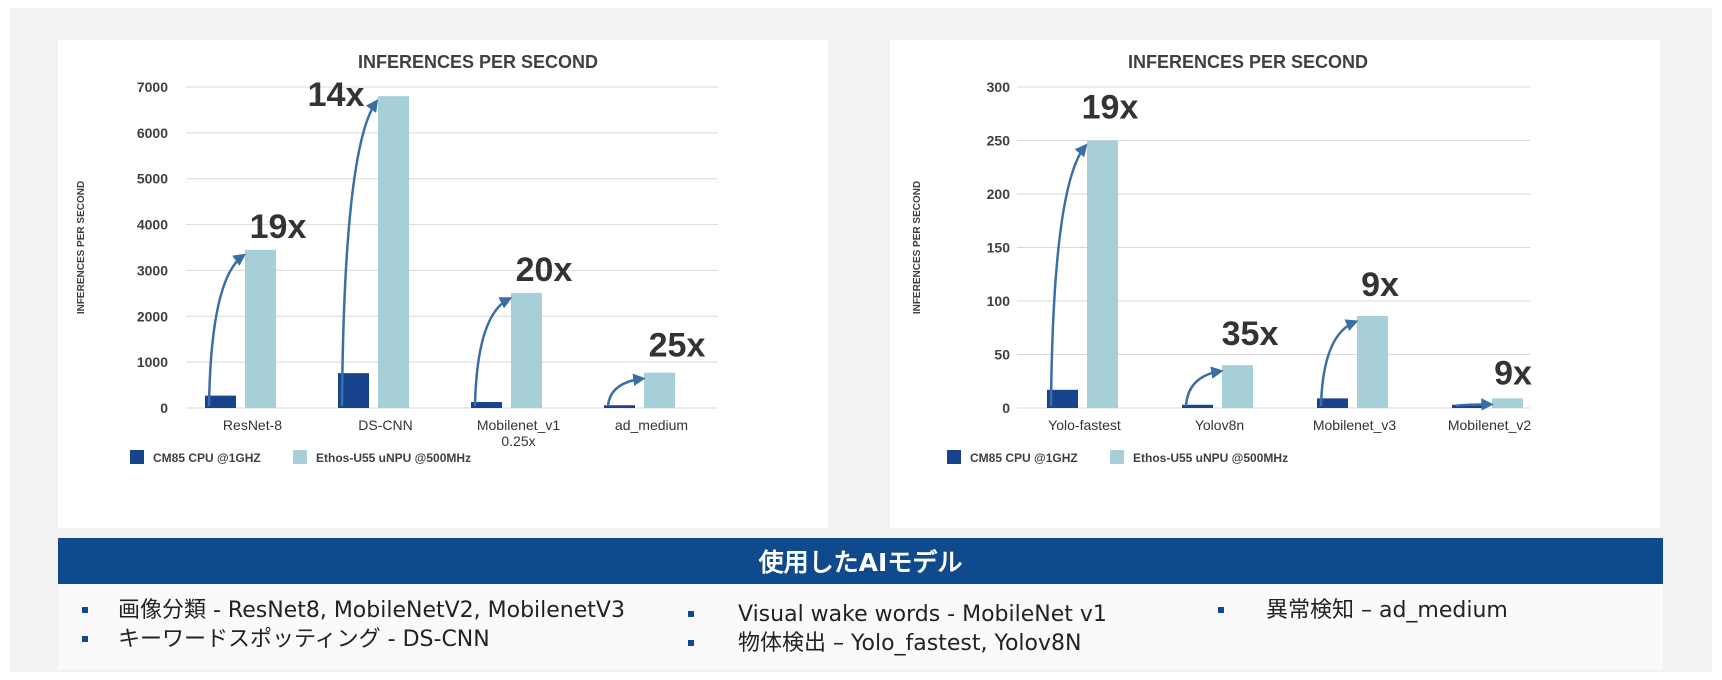 This screenshot has height=680, width=1722. Describe the element at coordinates (999, 141) in the screenshot. I see `y-tick-label: 250` at that location.